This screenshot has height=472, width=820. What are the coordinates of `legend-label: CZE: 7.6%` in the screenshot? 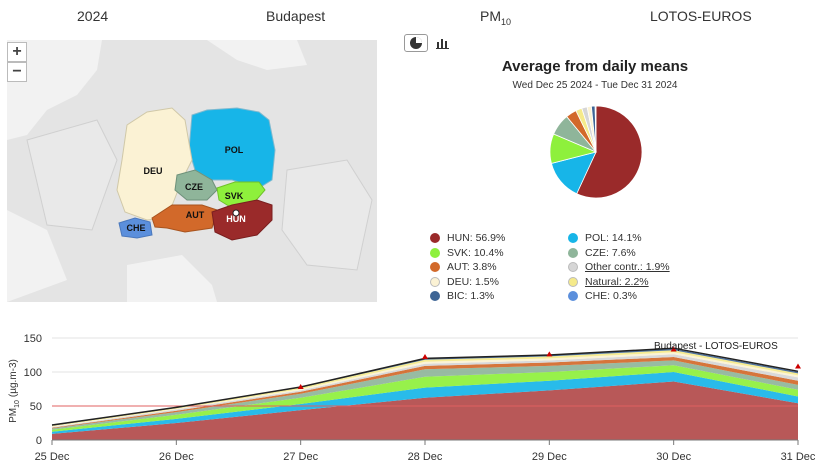 It's located at (610, 252).